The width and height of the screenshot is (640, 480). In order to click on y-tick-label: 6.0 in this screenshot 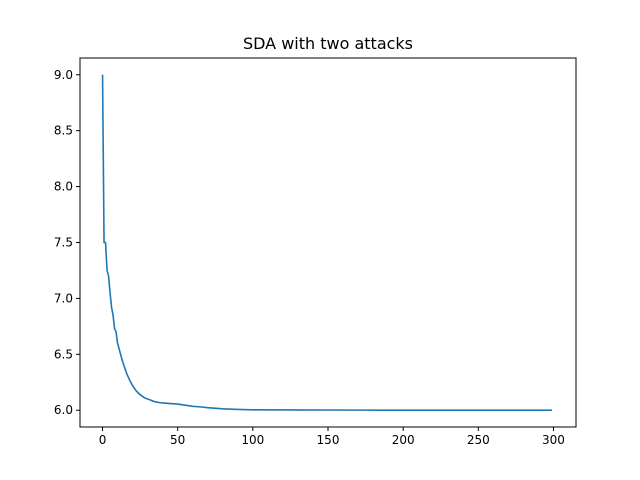, I will do `click(63, 410)`.